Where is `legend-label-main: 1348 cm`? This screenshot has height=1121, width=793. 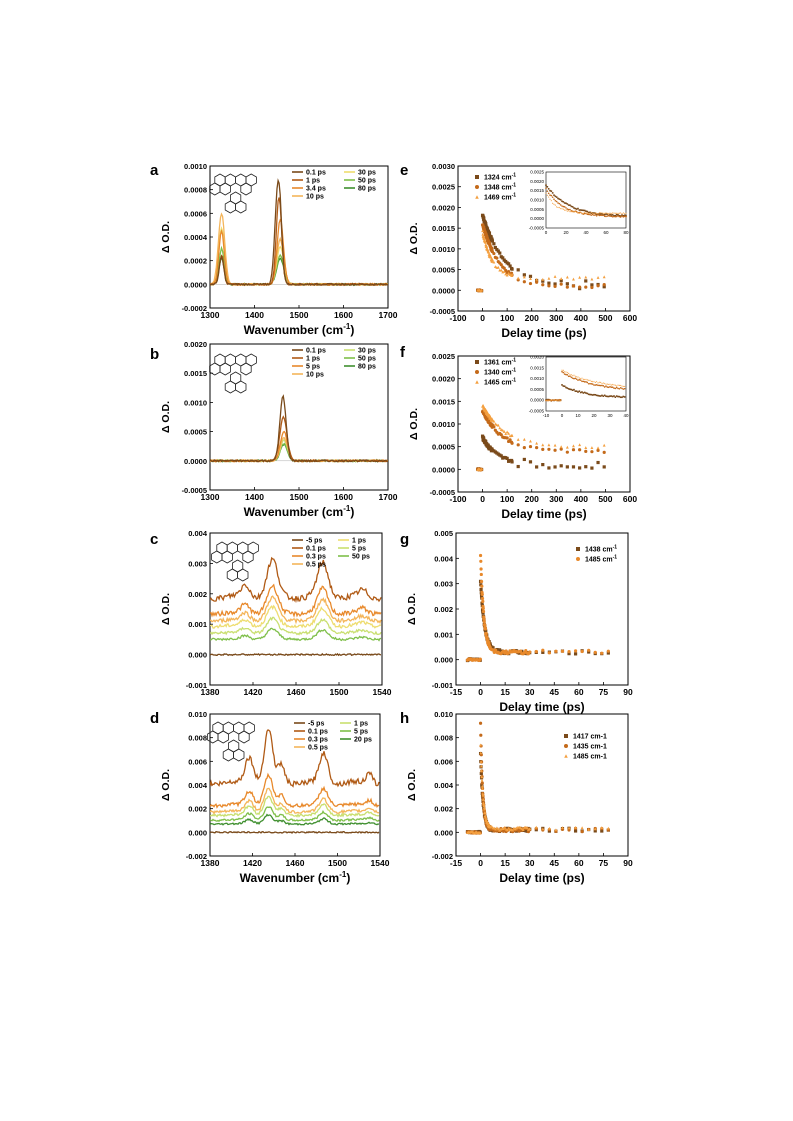
legend-label-main: 1348 cm is located at coordinates (498, 188).